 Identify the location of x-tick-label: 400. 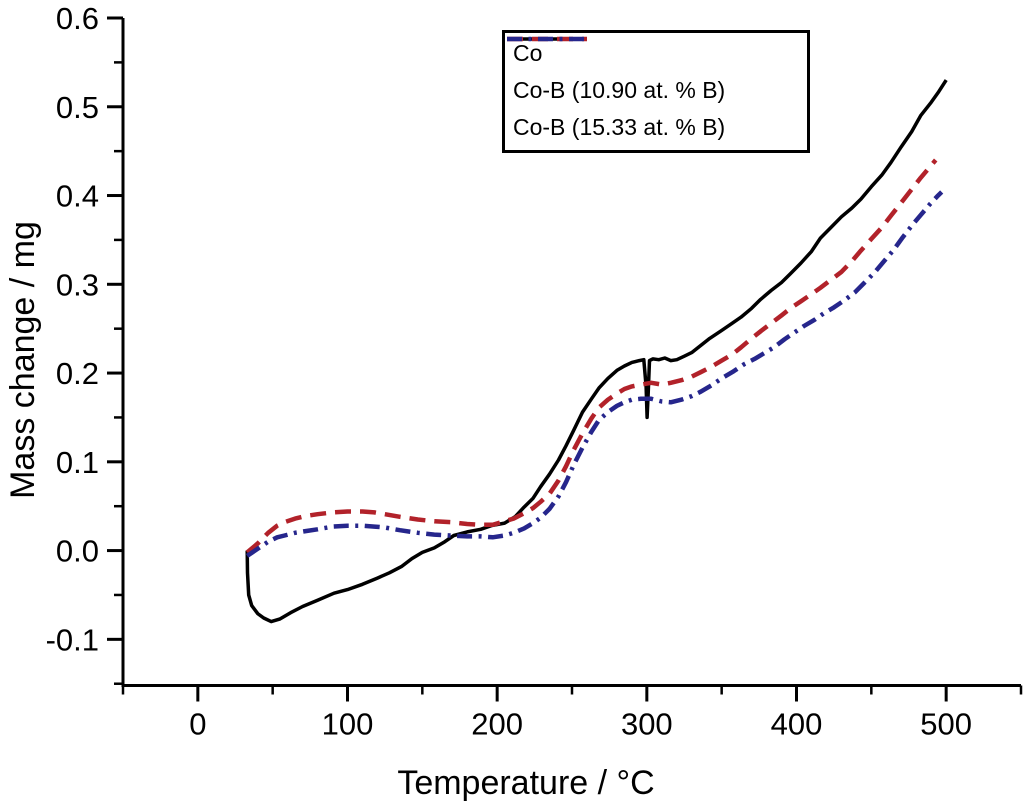
(797, 724).